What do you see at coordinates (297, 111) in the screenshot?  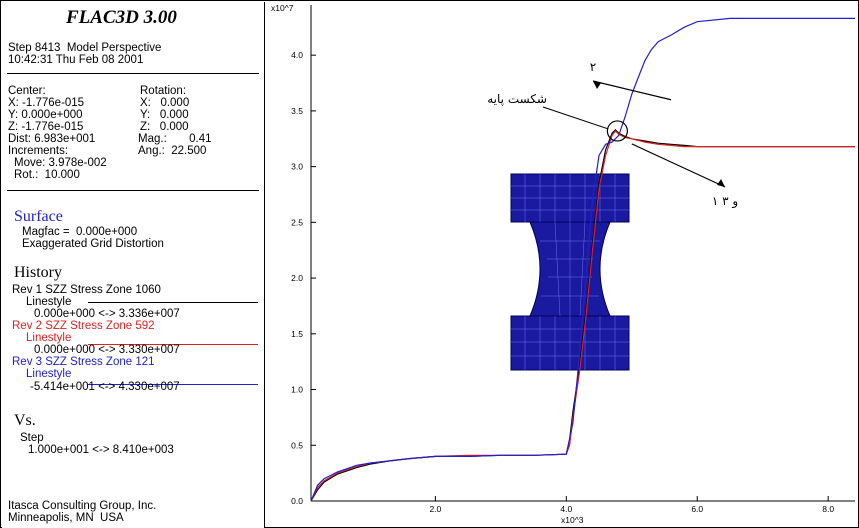 I see `y-tick-label: 3.5` at bounding box center [297, 111].